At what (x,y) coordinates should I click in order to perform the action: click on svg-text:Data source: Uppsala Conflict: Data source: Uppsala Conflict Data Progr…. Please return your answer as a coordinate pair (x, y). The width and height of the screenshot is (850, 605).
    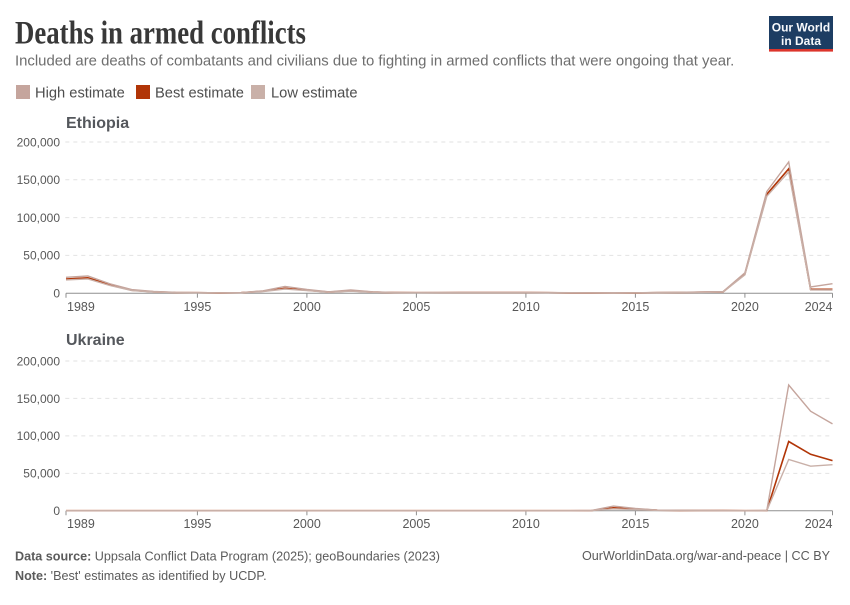
    Looking at the image, I should click on (227, 557).